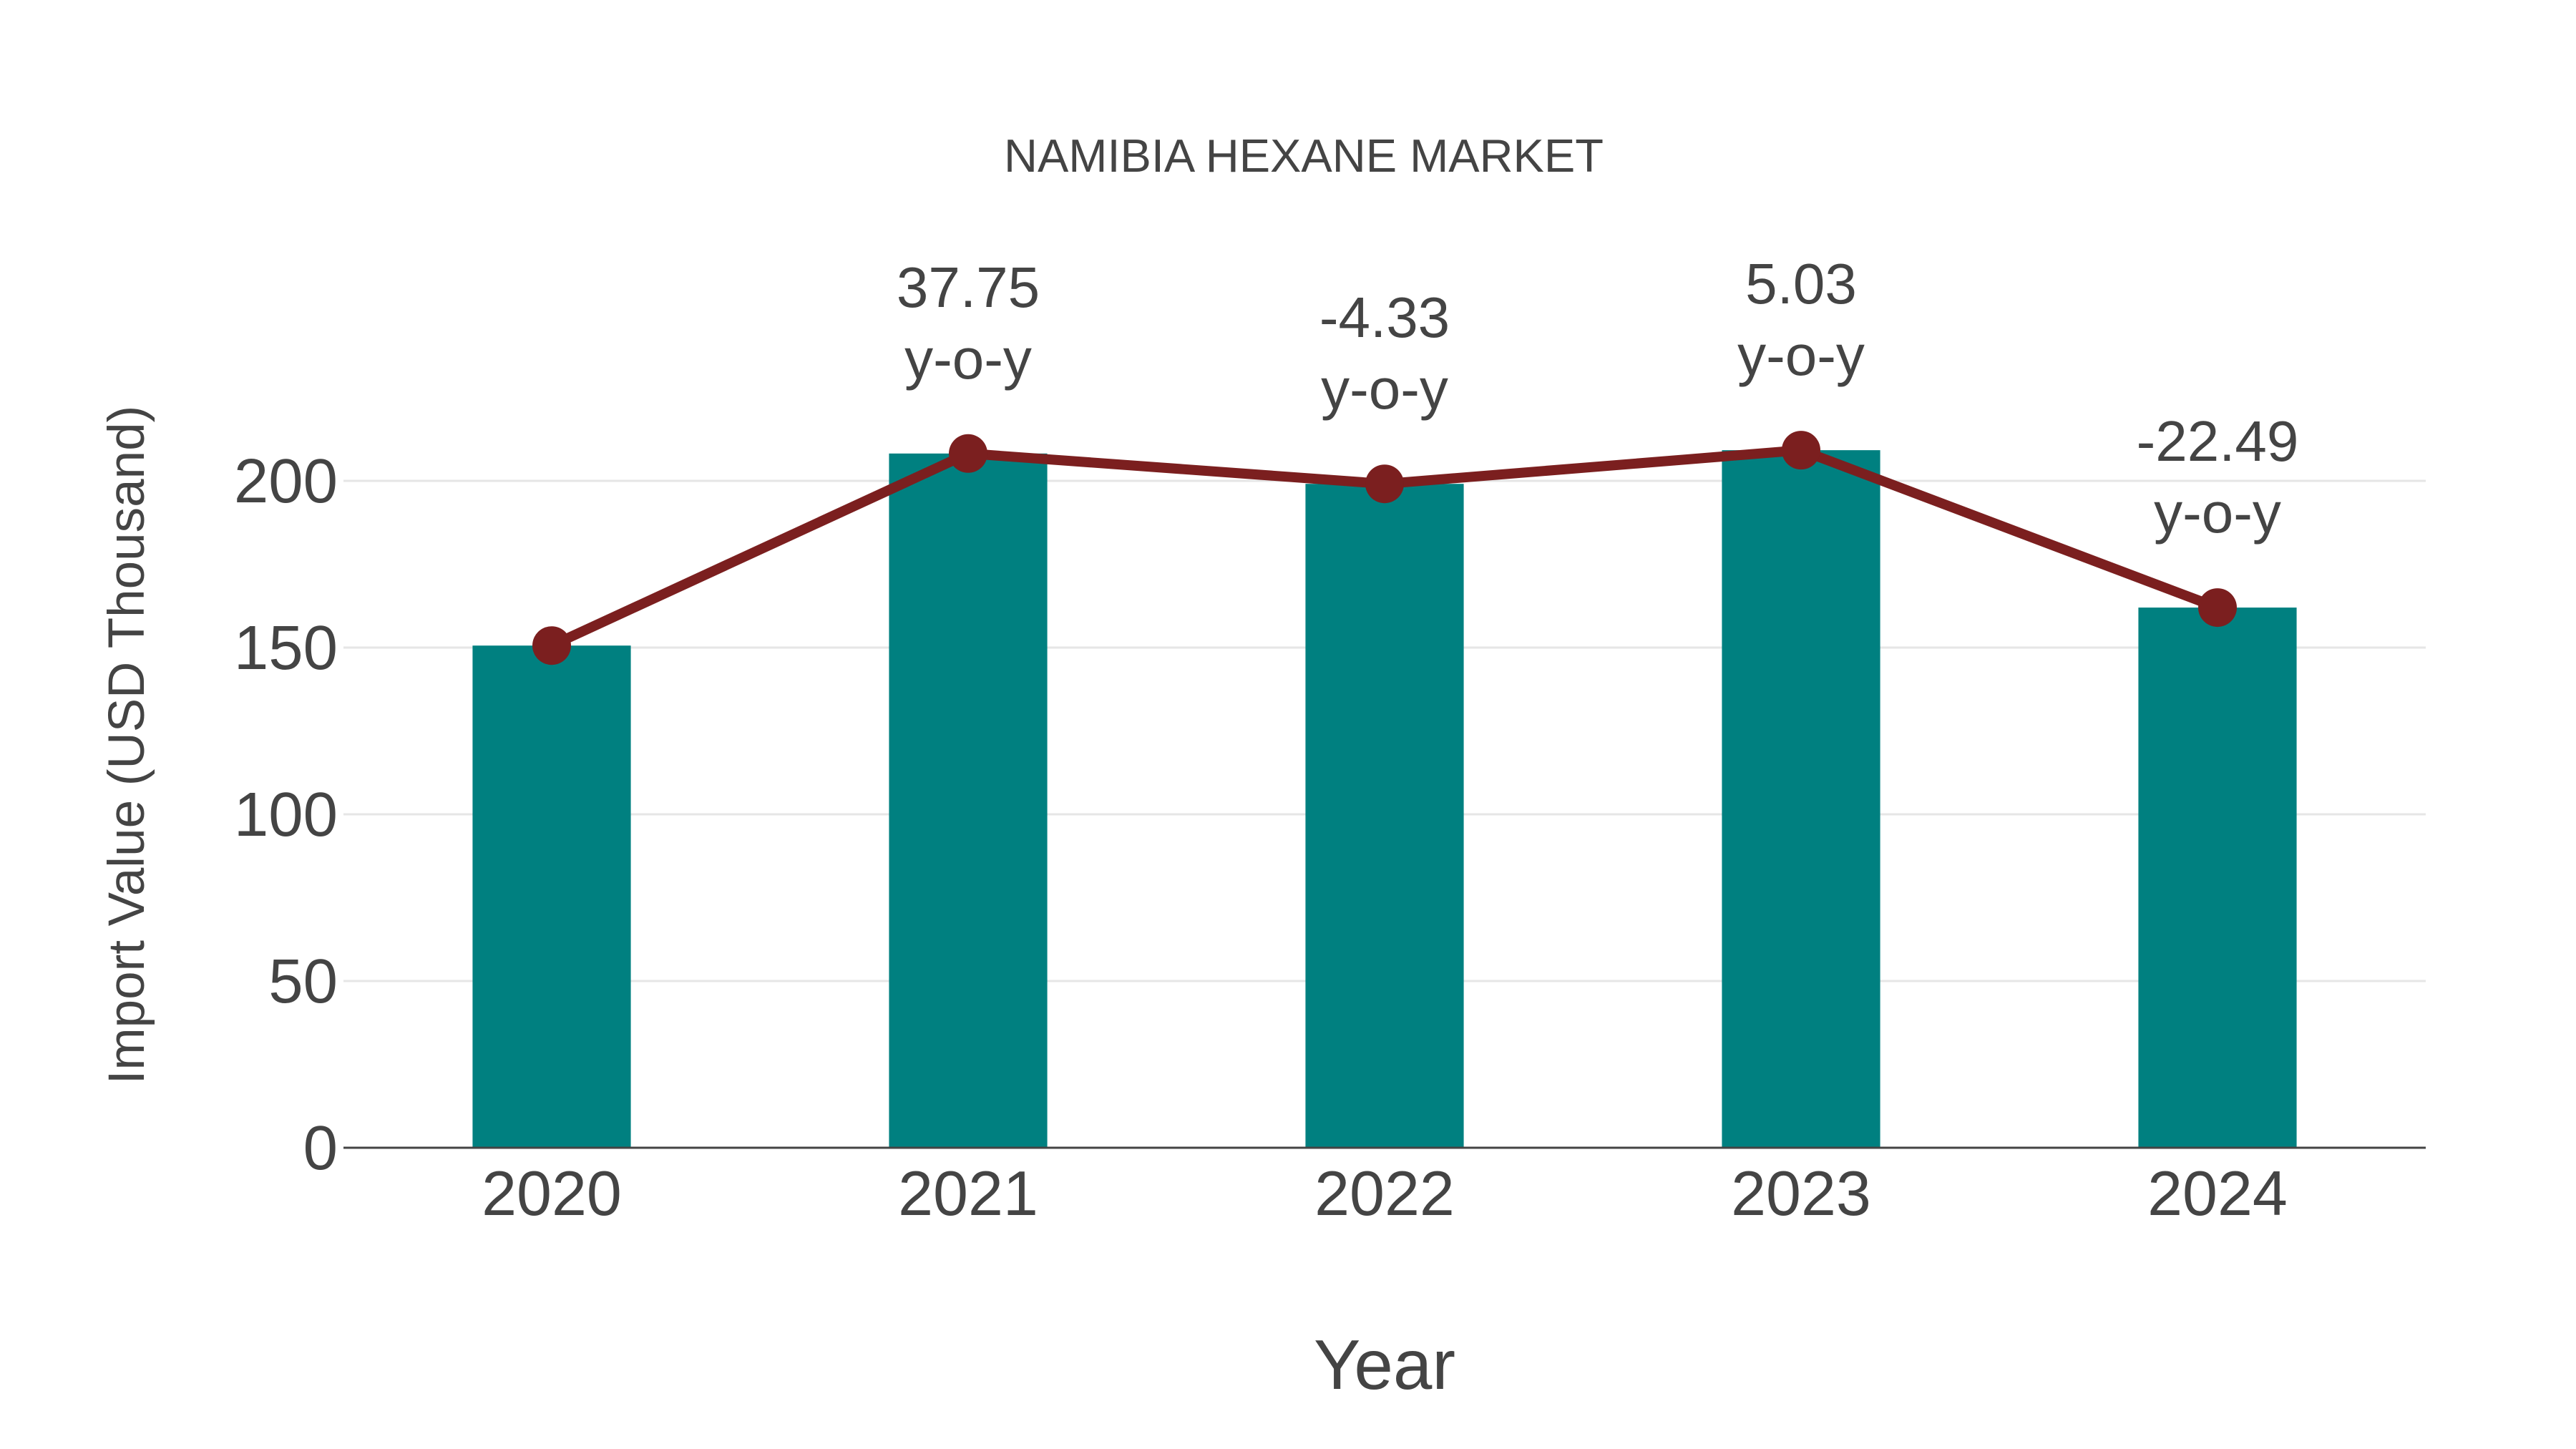 The width and height of the screenshot is (2576, 1449). Describe the element at coordinates (1384, 1364) in the screenshot. I see `x-axis-title: Year` at that location.